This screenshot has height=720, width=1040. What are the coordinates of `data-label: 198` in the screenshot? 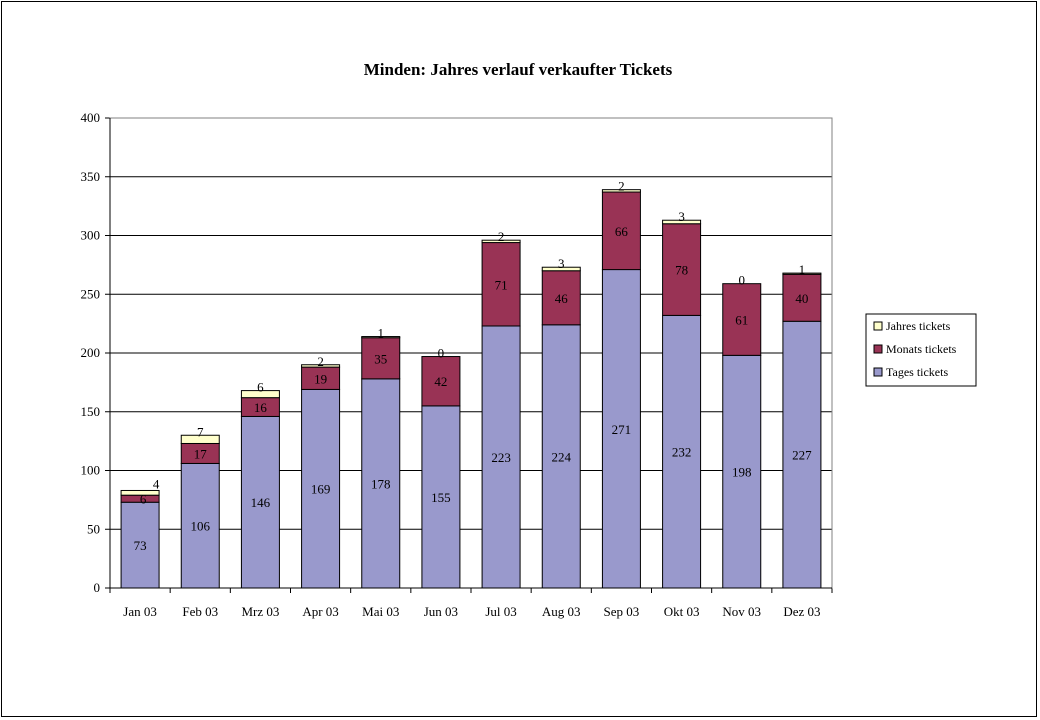 It's located at (742, 472).